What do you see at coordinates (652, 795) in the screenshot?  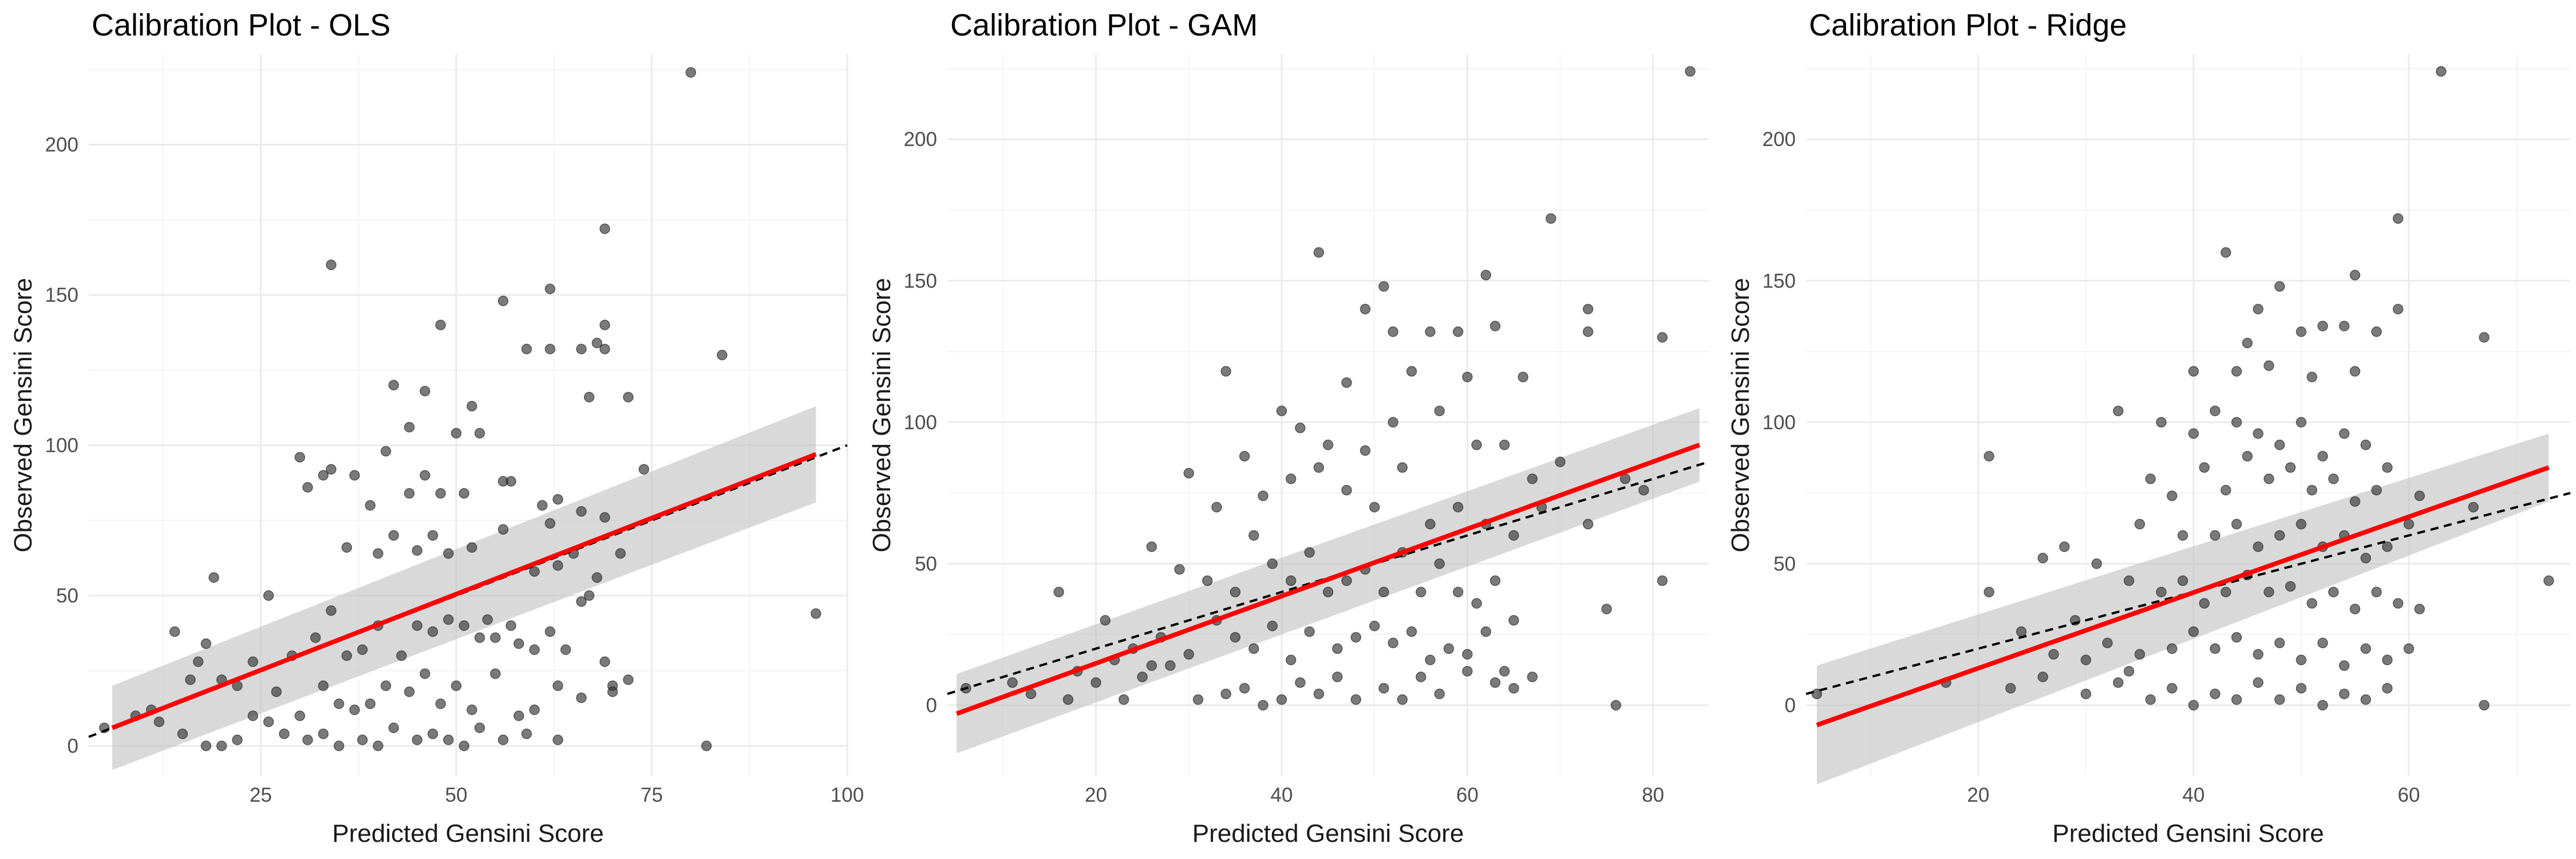 I see `x-tick-label: 75` at bounding box center [652, 795].